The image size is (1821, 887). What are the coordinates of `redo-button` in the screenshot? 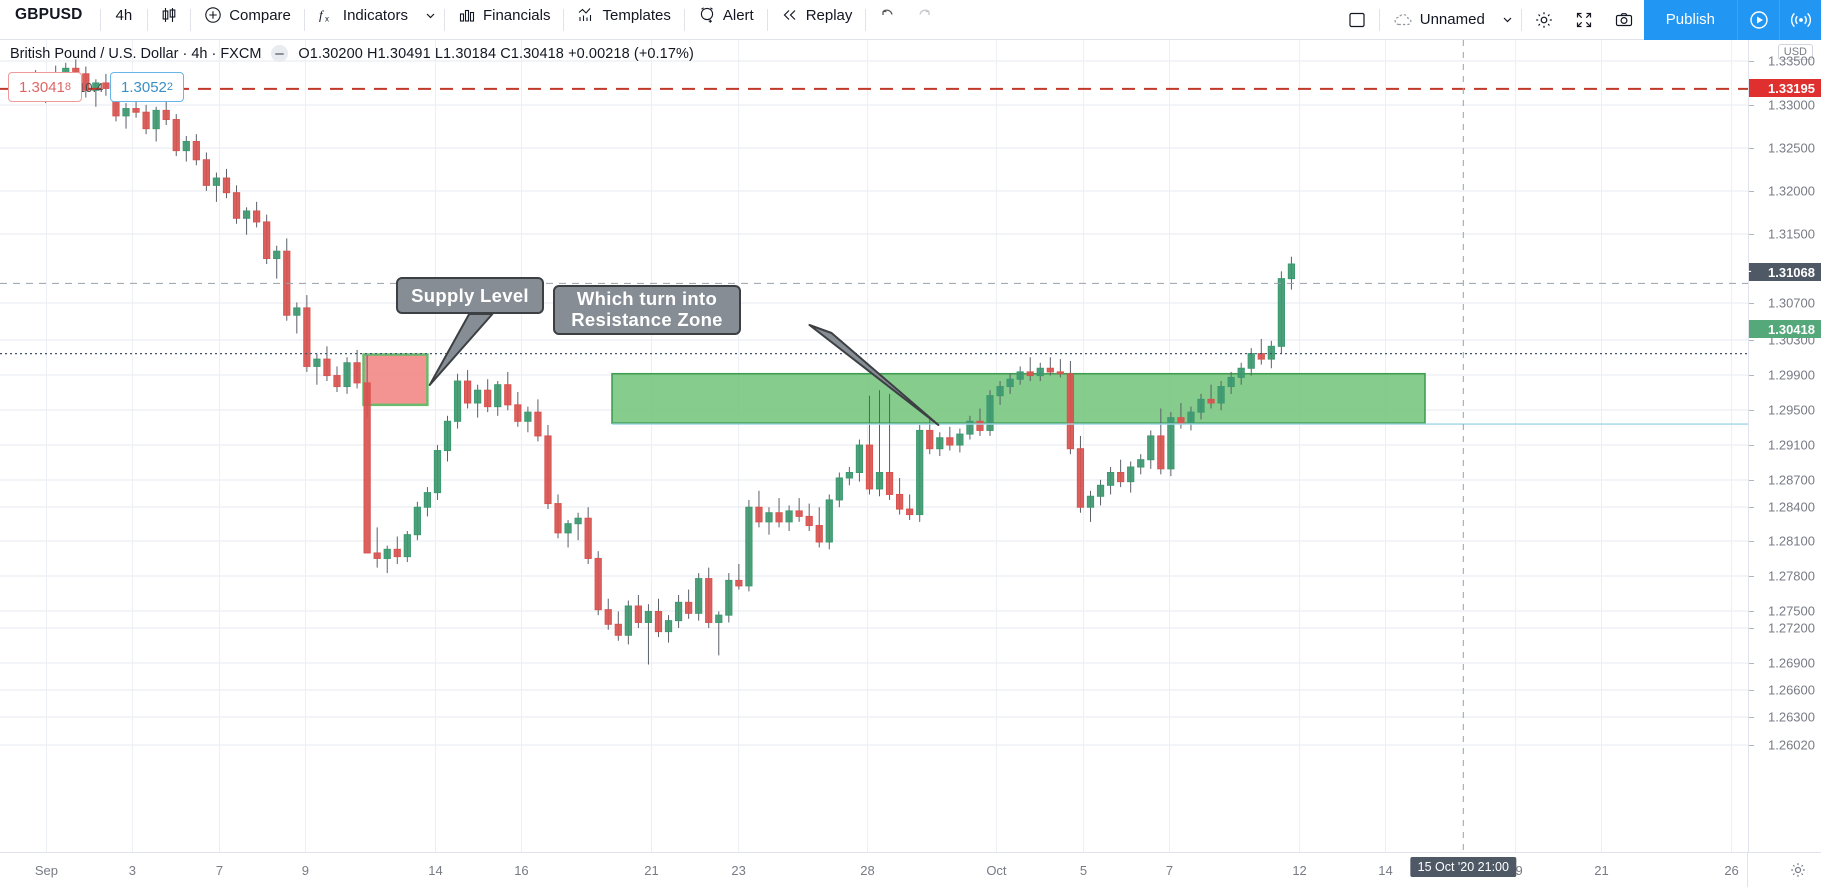 It's located at (925, 15).